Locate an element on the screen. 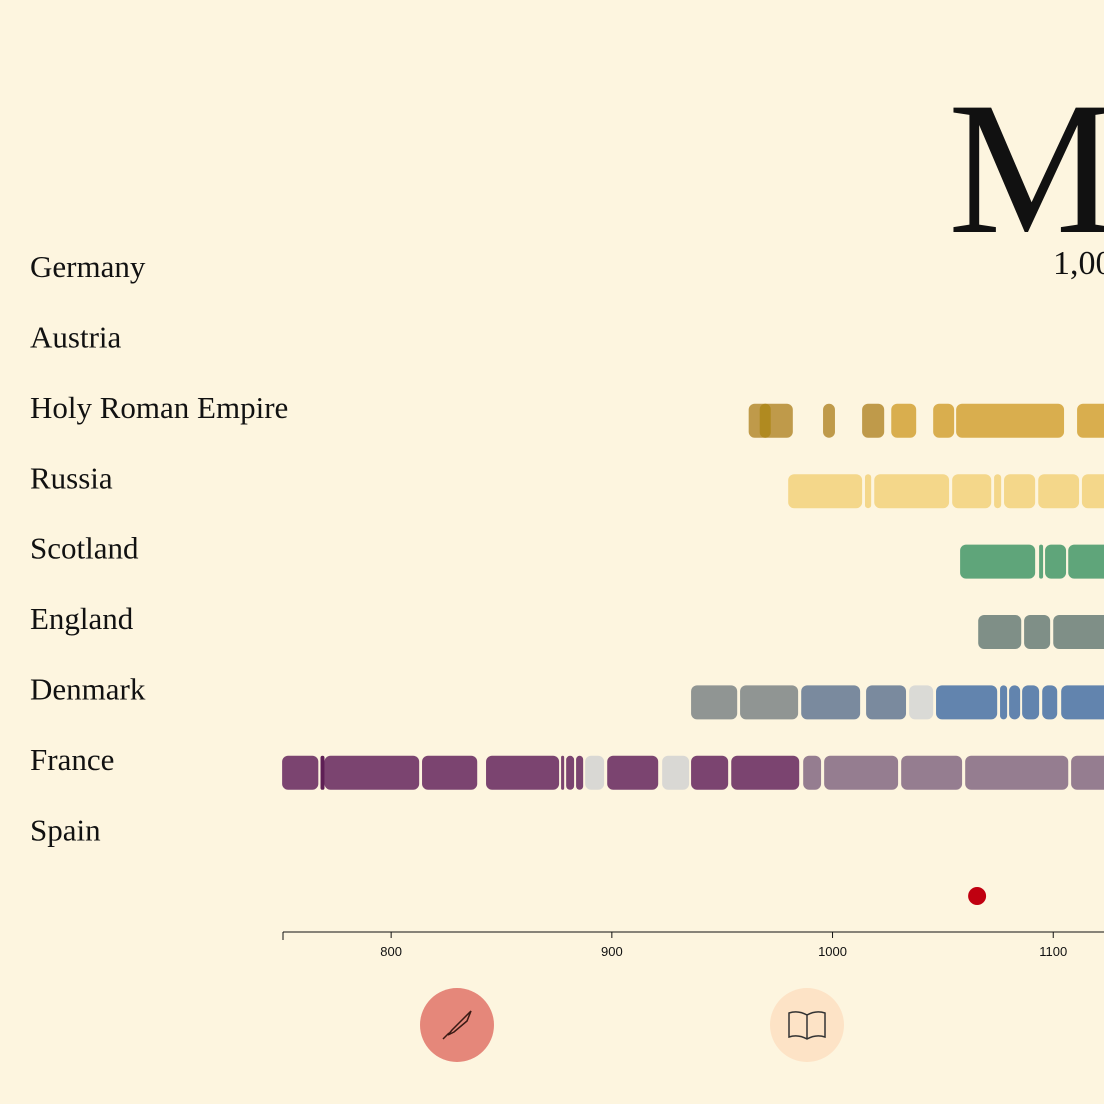 This screenshot has width=1104, height=1104. row-label: England is located at coordinates (82, 618).